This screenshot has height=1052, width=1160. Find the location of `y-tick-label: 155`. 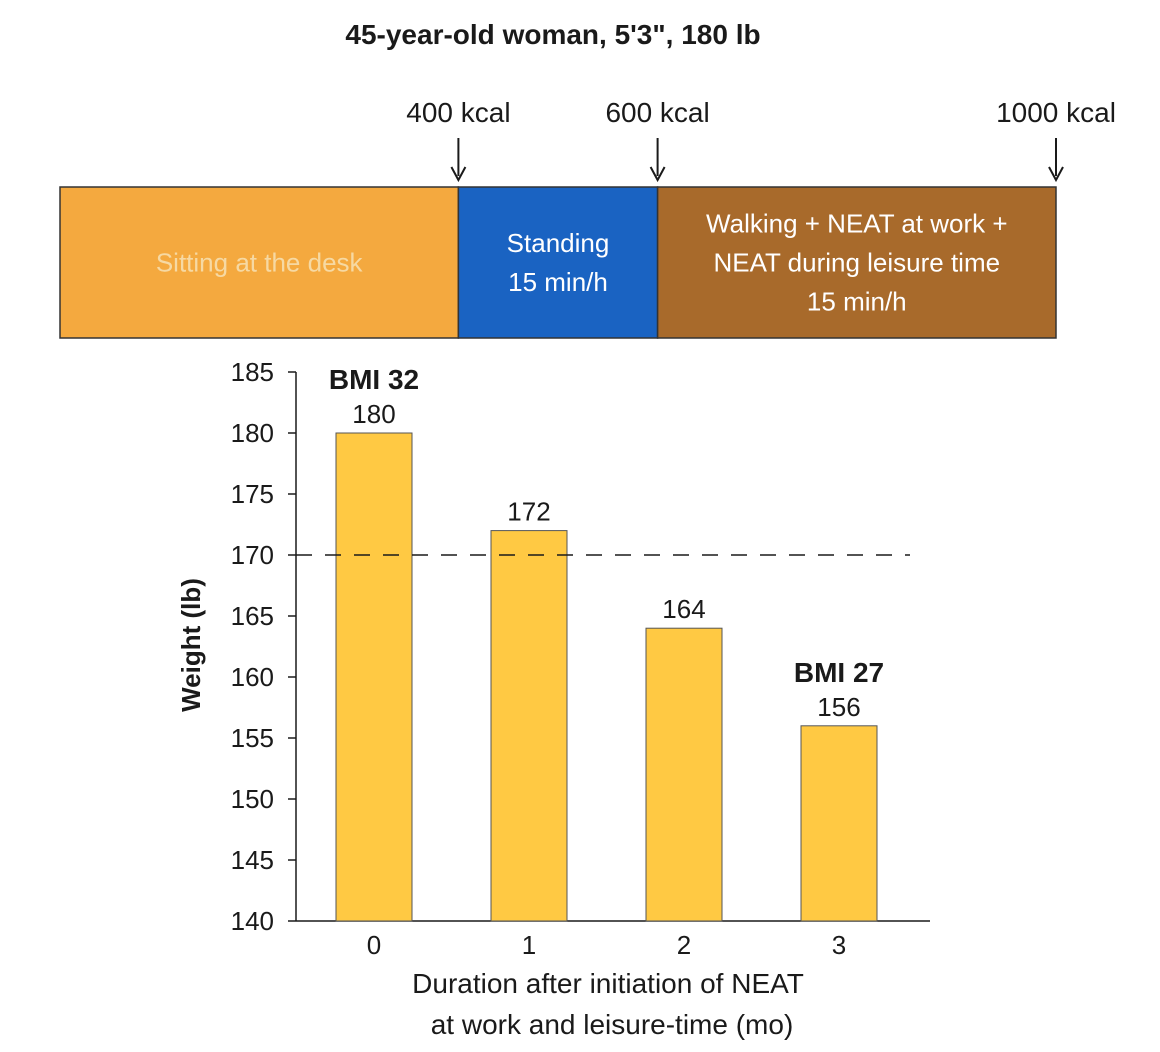

y-tick-label: 155 is located at coordinates (252, 738).